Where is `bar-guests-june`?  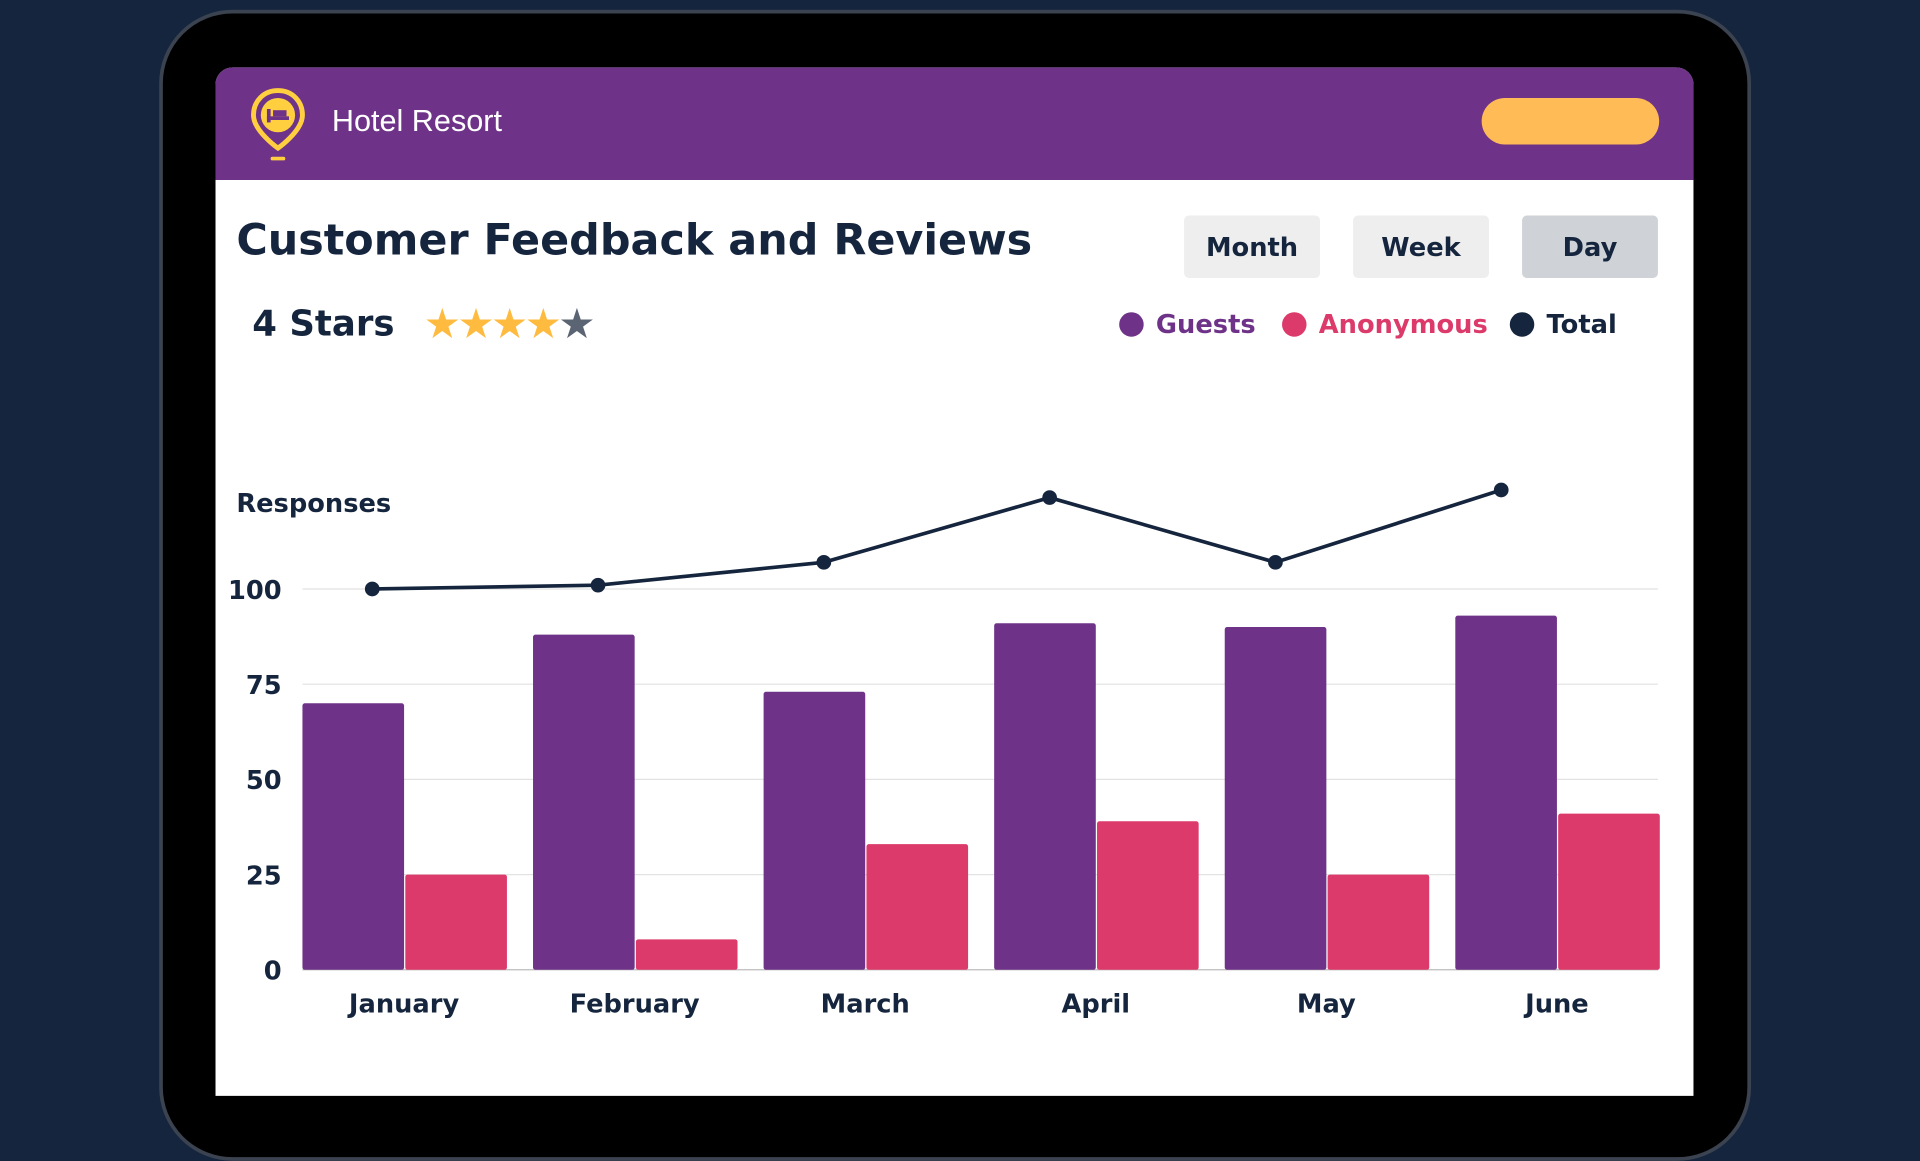 bar-guests-june is located at coordinates (1506, 792).